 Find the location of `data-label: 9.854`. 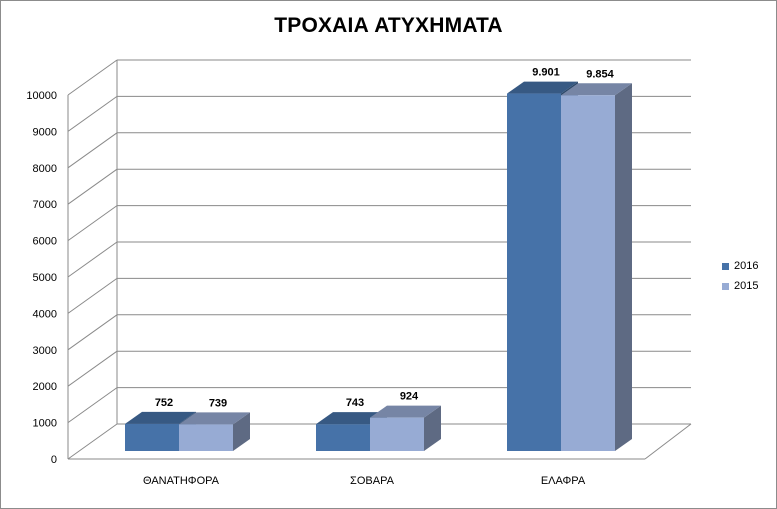

data-label: 9.854 is located at coordinates (600, 74).